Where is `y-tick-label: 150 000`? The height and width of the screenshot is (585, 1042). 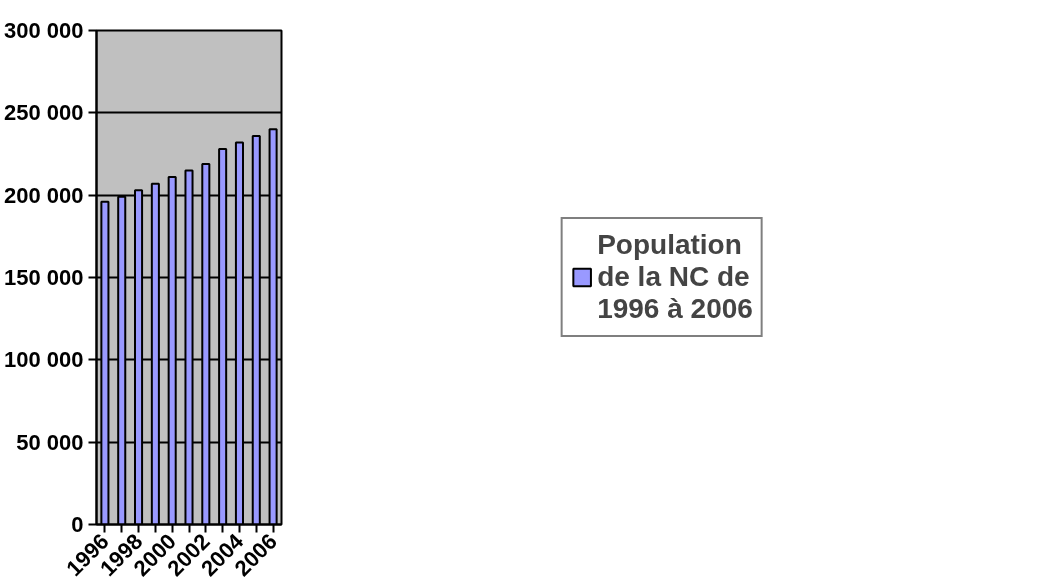 y-tick-label: 150 000 is located at coordinates (43, 277).